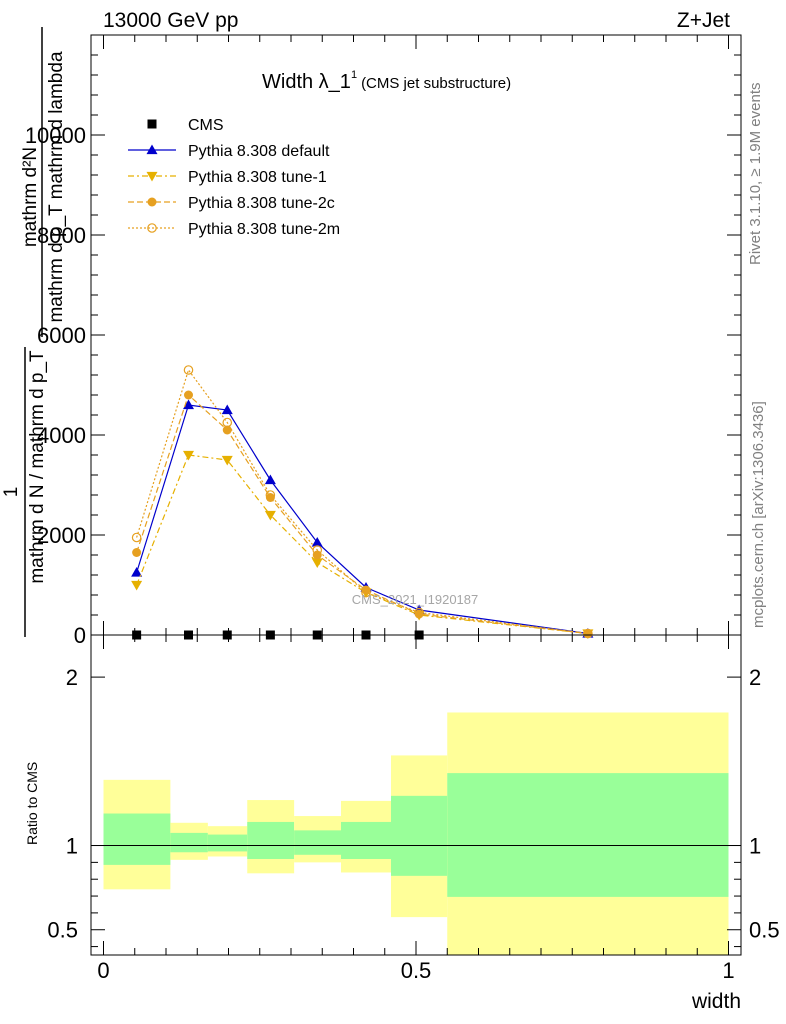 Image resolution: width=786 pixels, height=1024 pixels. Describe the element at coordinates (415, 599) in the screenshot. I see `analysis-watermark: CMS_2021_I1920187` at that location.